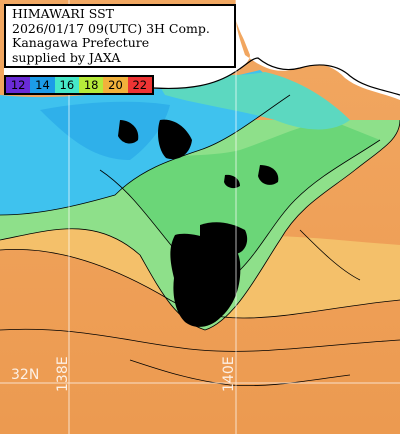 This screenshot has width=400, height=434. Describe the element at coordinates (139, 85) in the screenshot. I see `legend-segment-22: 22` at that location.